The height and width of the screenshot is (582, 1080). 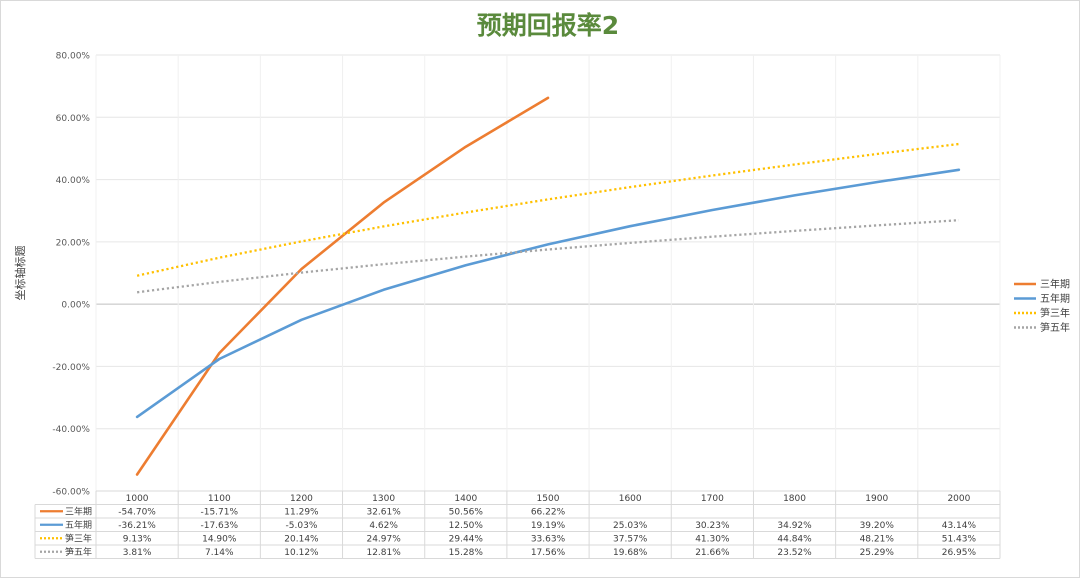 What do you see at coordinates (794, 499) in the screenshot?
I see `x-tick-label: 1800` at bounding box center [794, 499].